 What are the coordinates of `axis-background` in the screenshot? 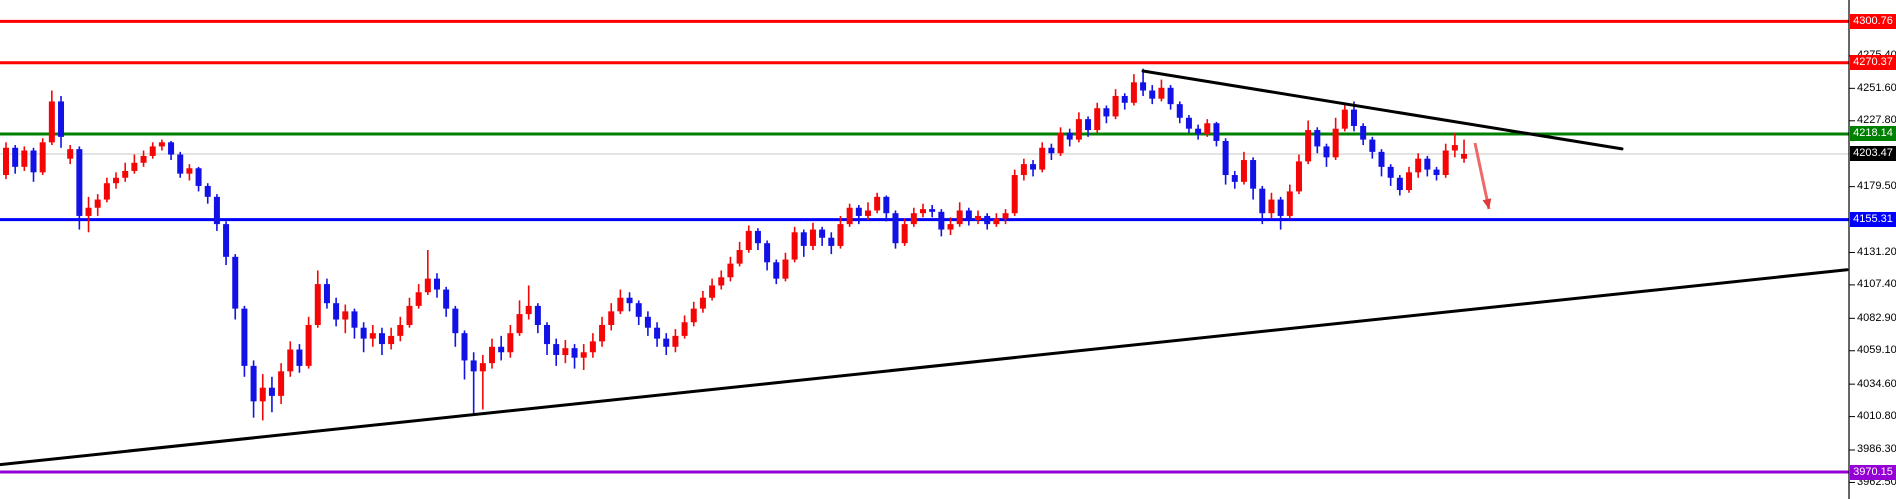 It's located at (1873, 249).